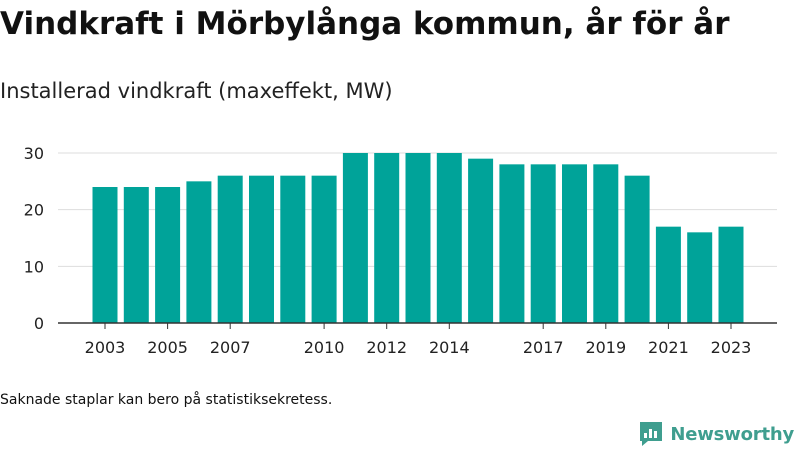 This screenshot has width=800, height=450. I want to click on bar-2019, so click(606, 243).